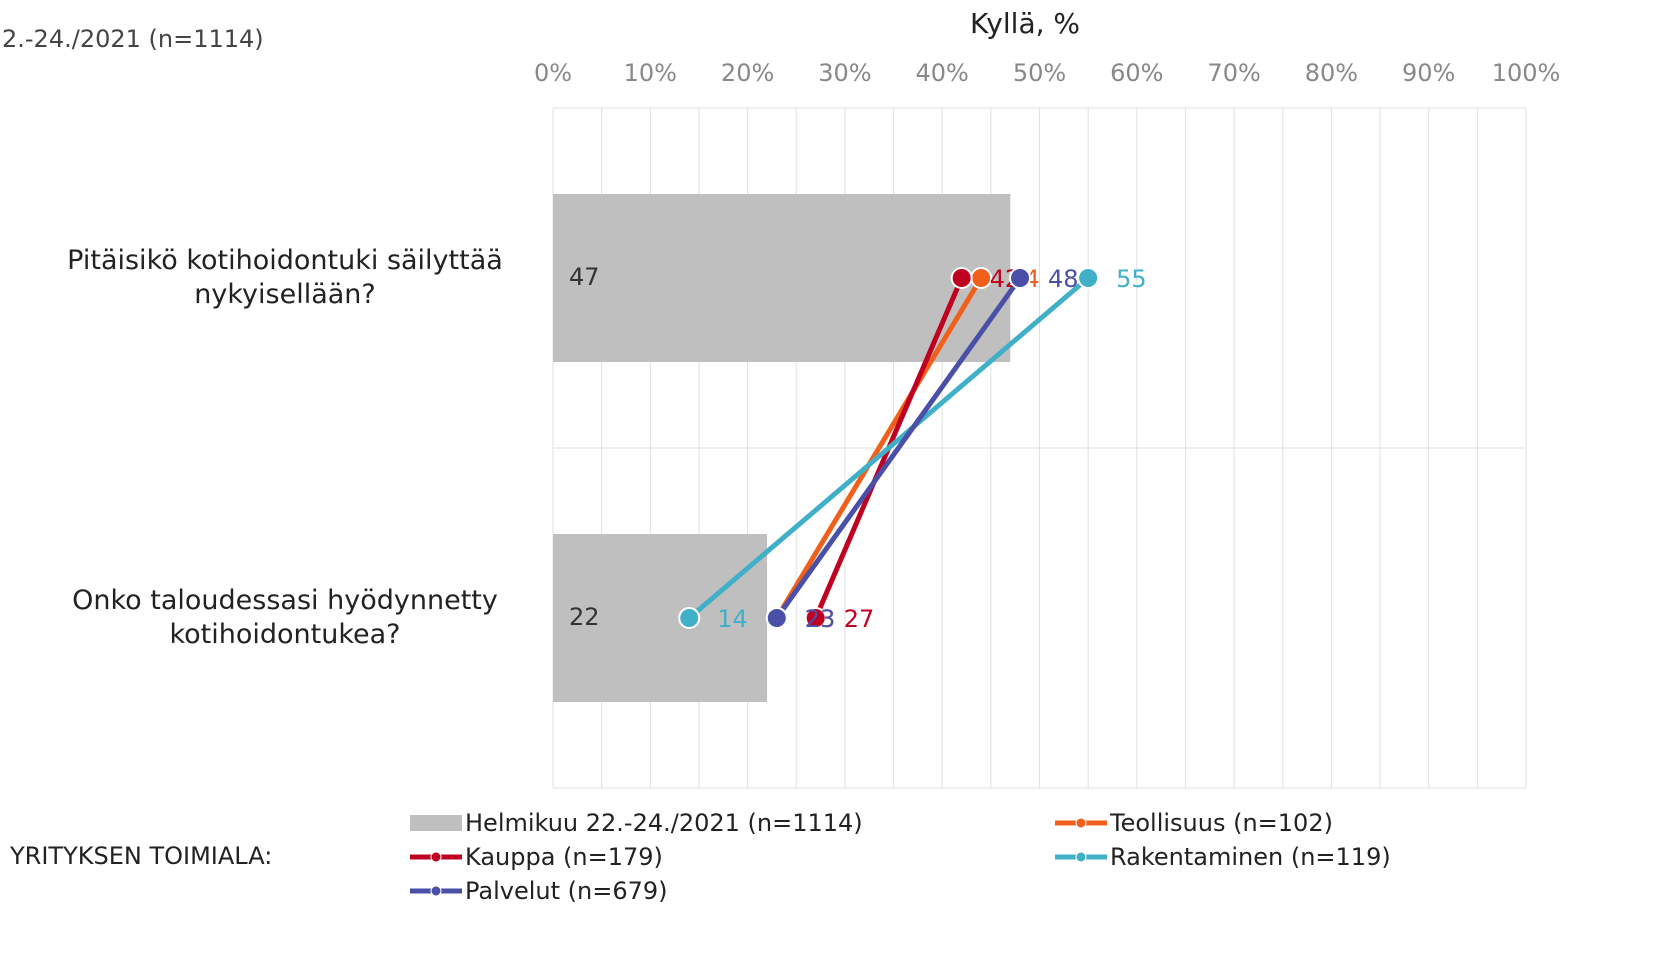  What do you see at coordinates (1063, 279) in the screenshot?
I see `series-value-label: 48` at bounding box center [1063, 279].